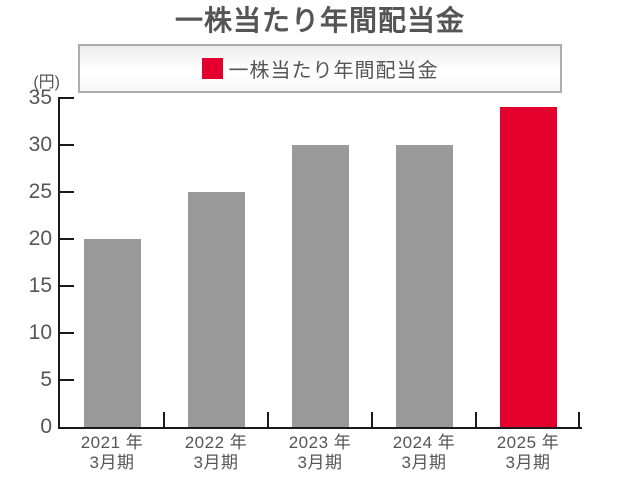  What do you see at coordinates (320, 452) in the screenshot?
I see `x-category-label: 2023 年 3月期` at bounding box center [320, 452].